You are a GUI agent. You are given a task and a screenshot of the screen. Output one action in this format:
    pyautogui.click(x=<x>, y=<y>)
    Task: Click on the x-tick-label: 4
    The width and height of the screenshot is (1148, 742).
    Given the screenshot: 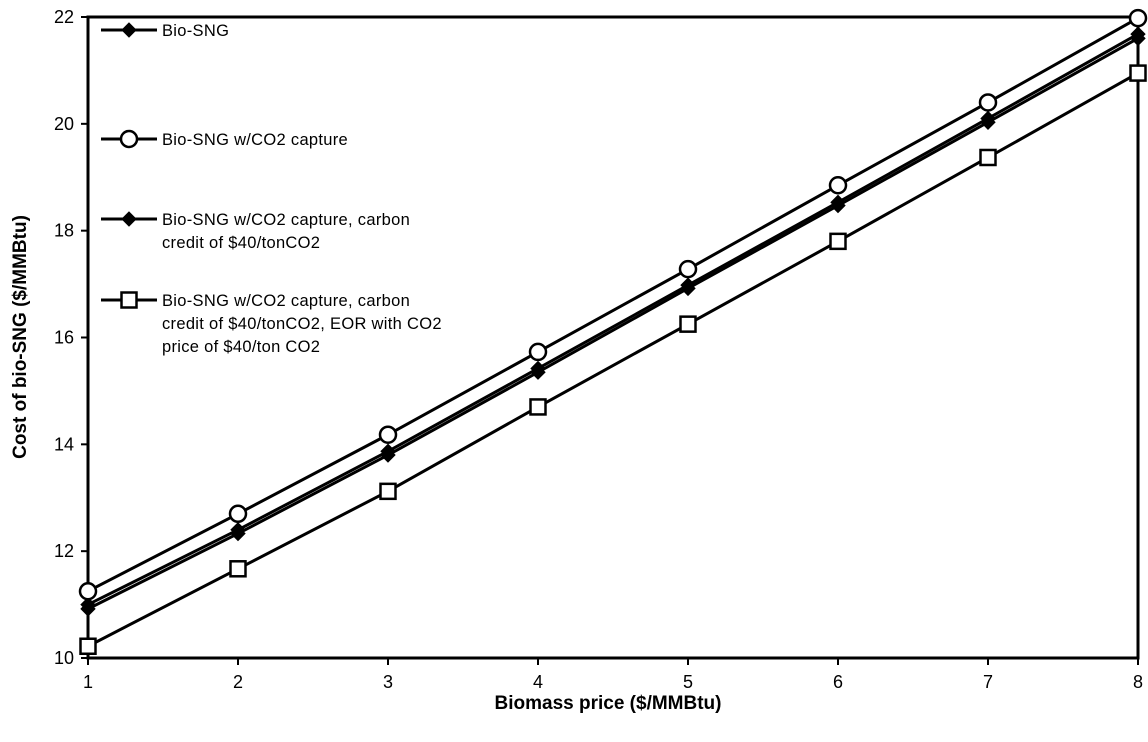 What is the action you would take?
    pyautogui.click(x=538, y=682)
    